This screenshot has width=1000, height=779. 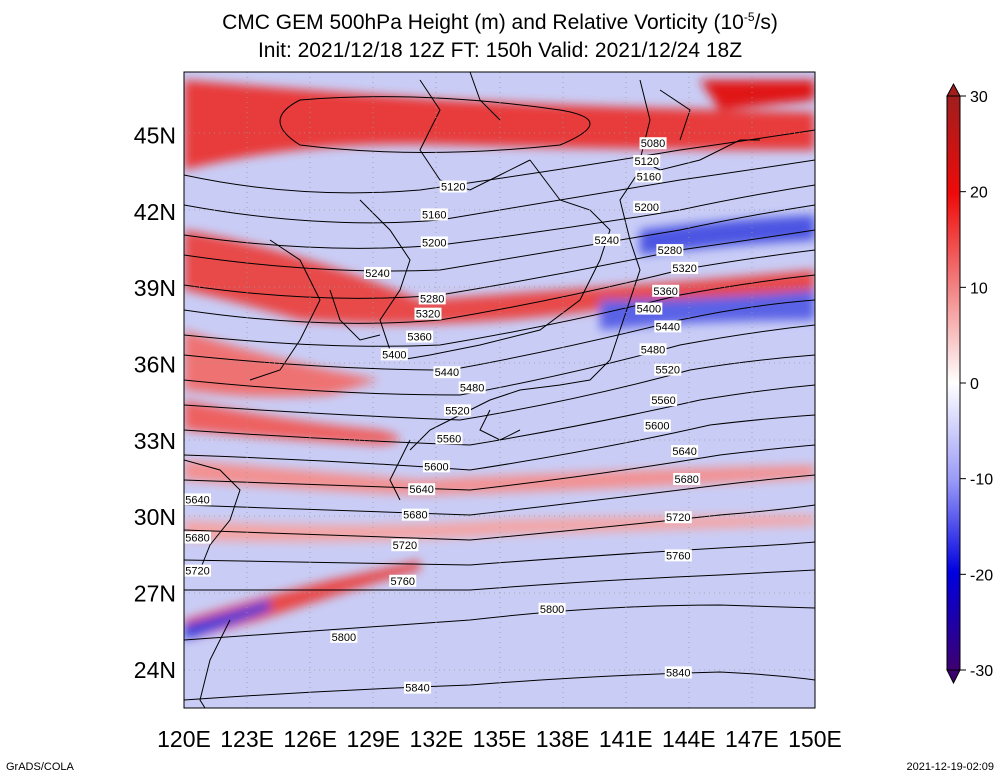 I want to click on colorbar-tick-label: 0, so click(x=974, y=384).